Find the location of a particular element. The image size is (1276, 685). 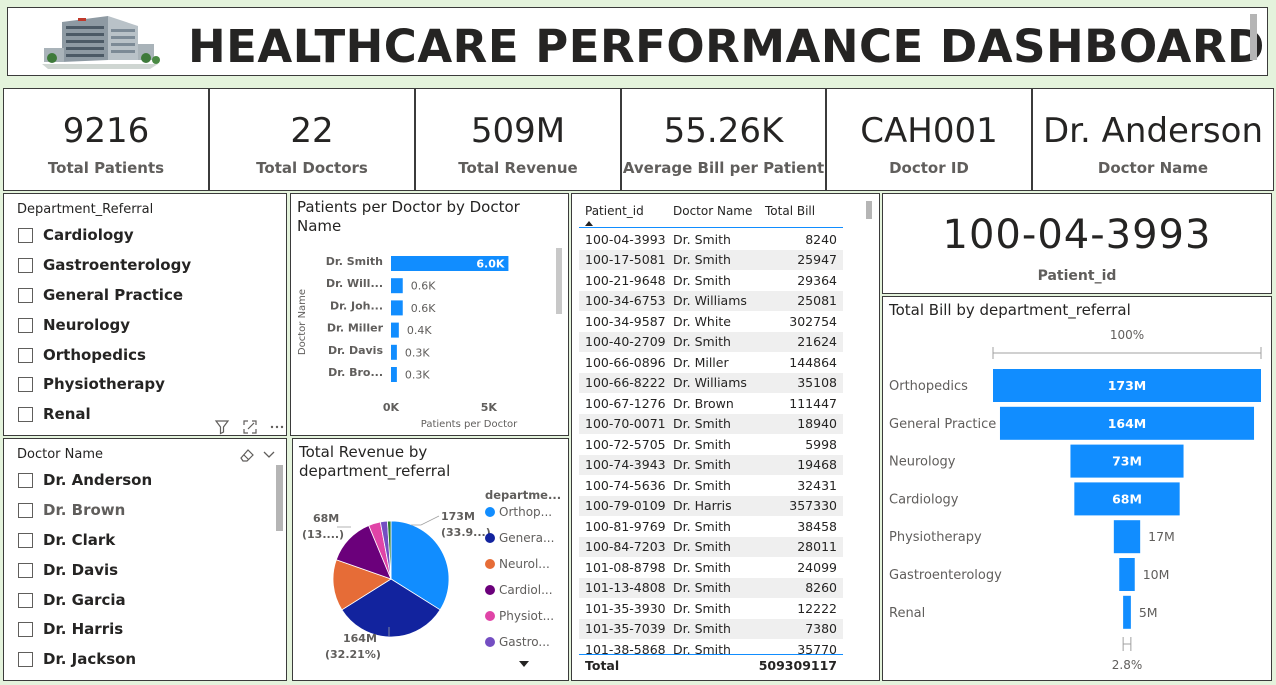

slicer-item-orthopedics: Orthopedics is located at coordinates (82, 355).